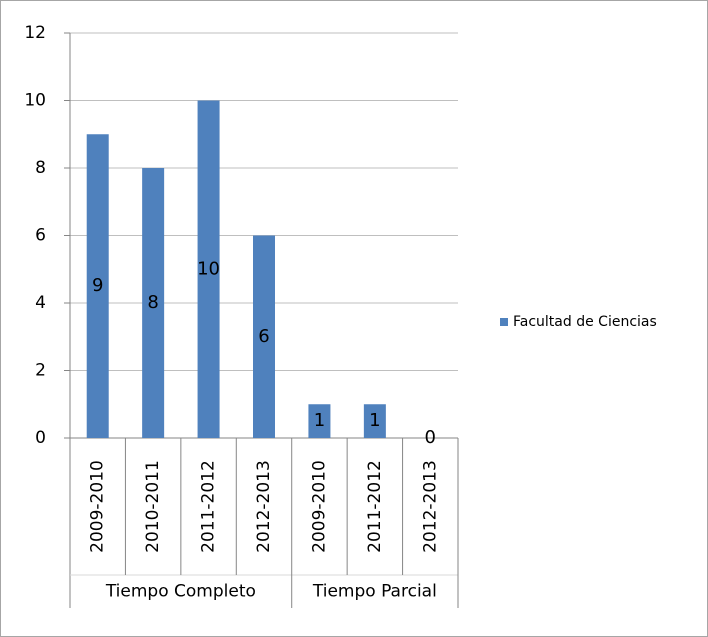 This screenshot has height=637, width=708. What do you see at coordinates (40, 371) in the screenshot?
I see `y-tick-label: 2` at bounding box center [40, 371].